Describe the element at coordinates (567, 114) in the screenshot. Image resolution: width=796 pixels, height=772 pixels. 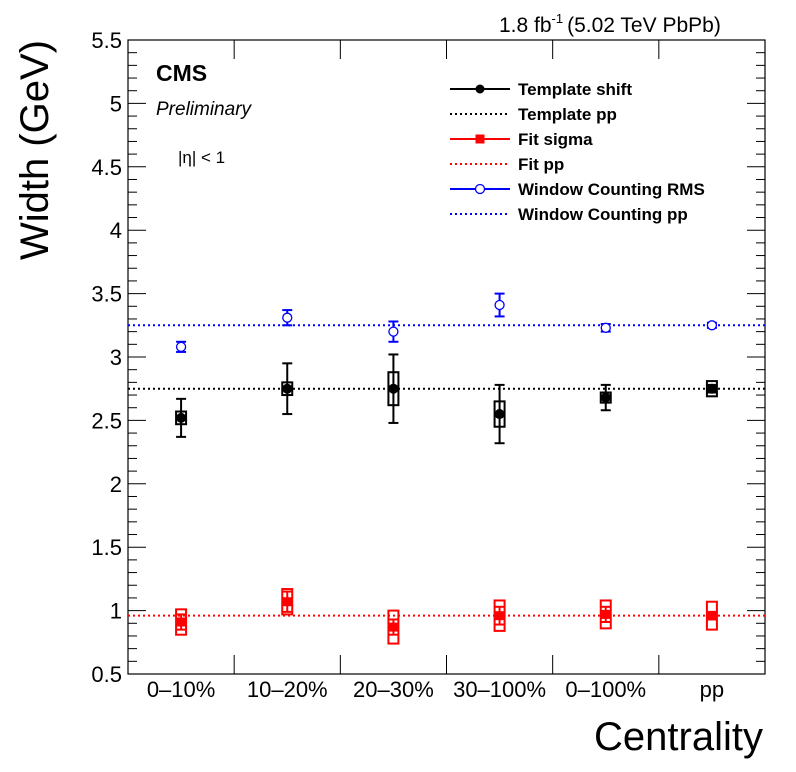
I see `legend-label: Template pp` at that location.